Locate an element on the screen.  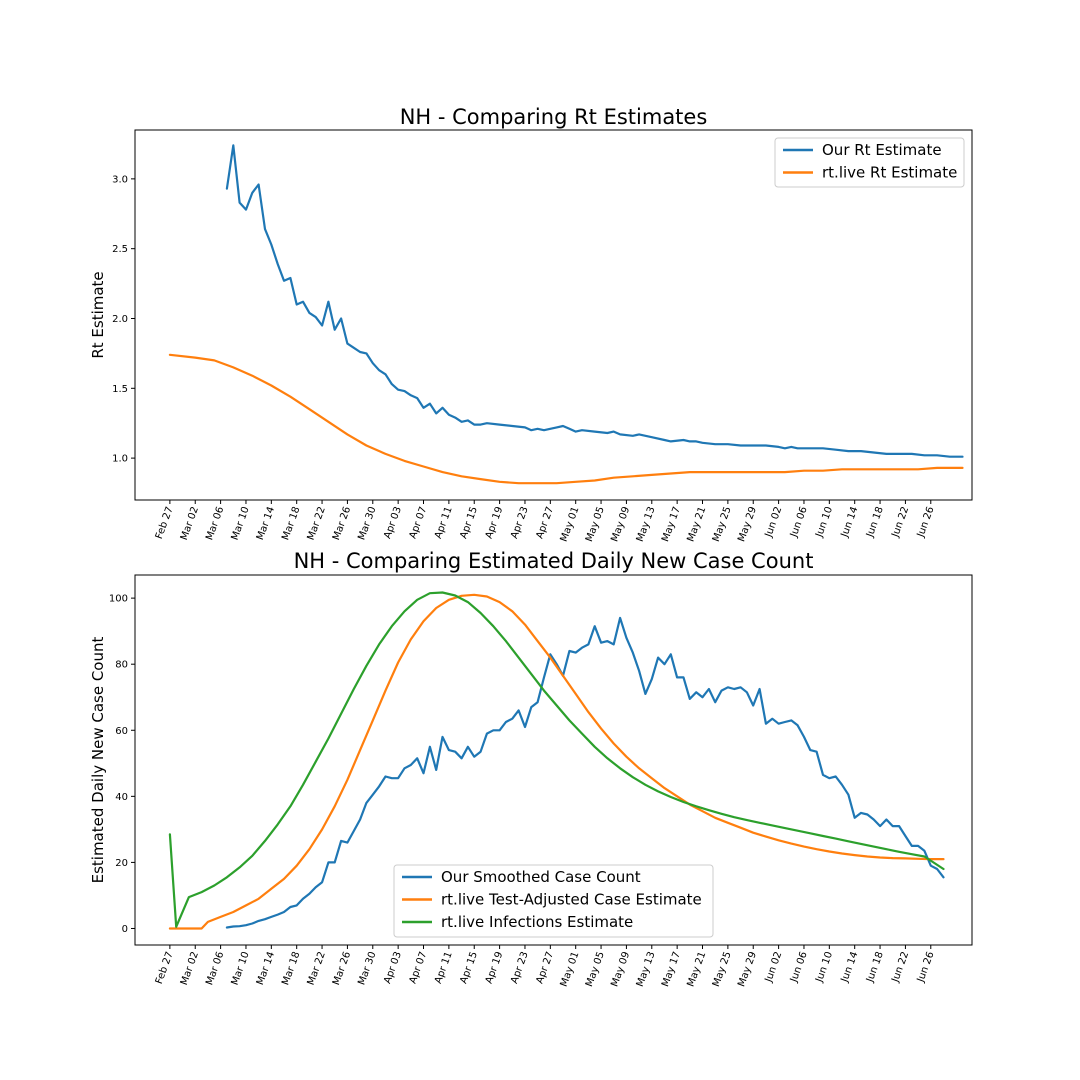
y-tick-label: 80 is located at coordinates (121, 665).